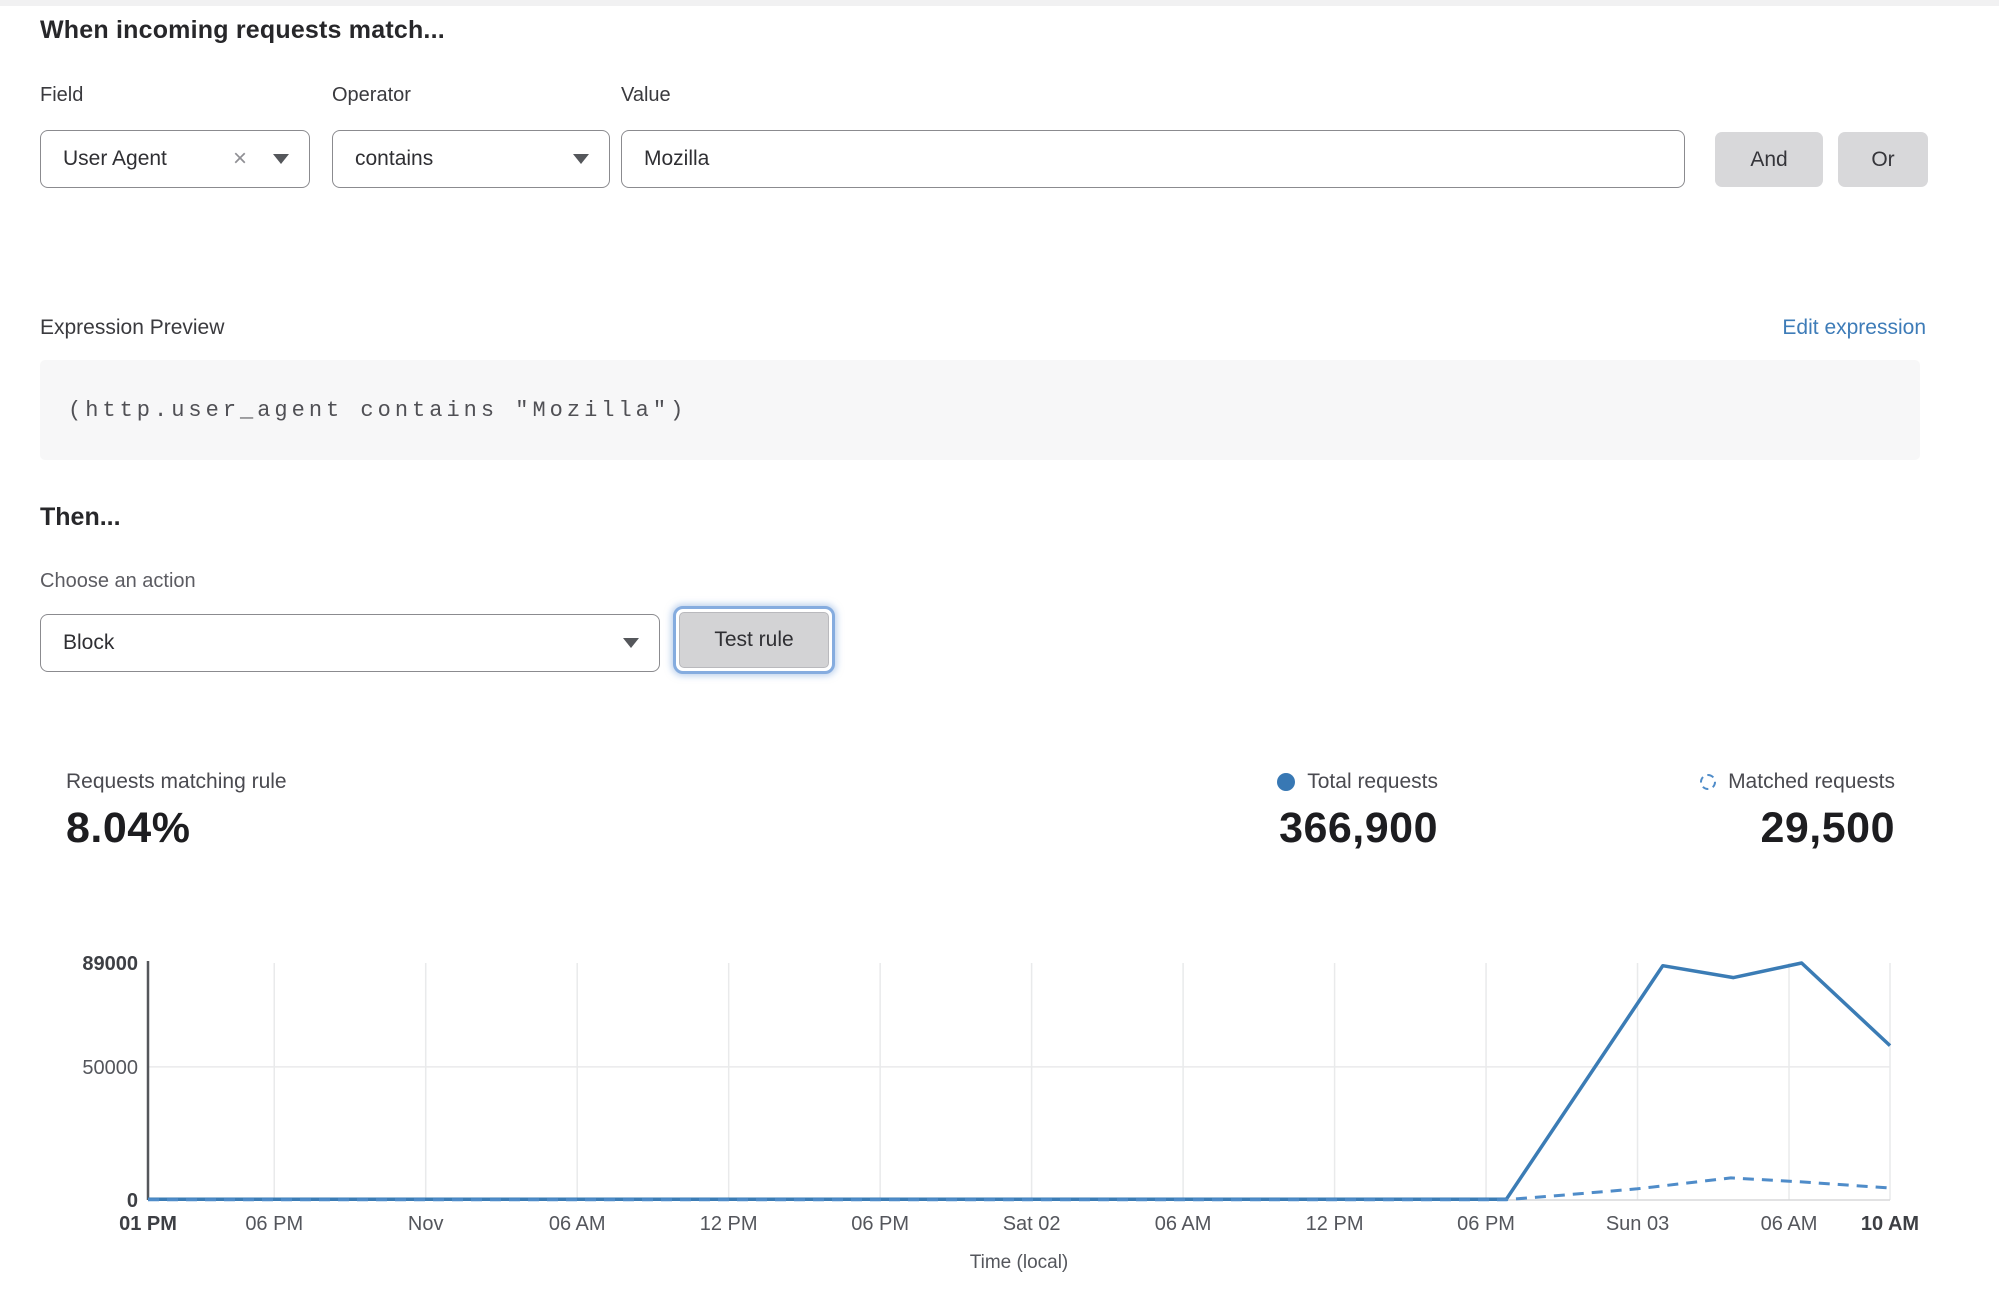 The width and height of the screenshot is (1999, 1295). I want to click on field-select-value: User Agent, so click(115, 158).